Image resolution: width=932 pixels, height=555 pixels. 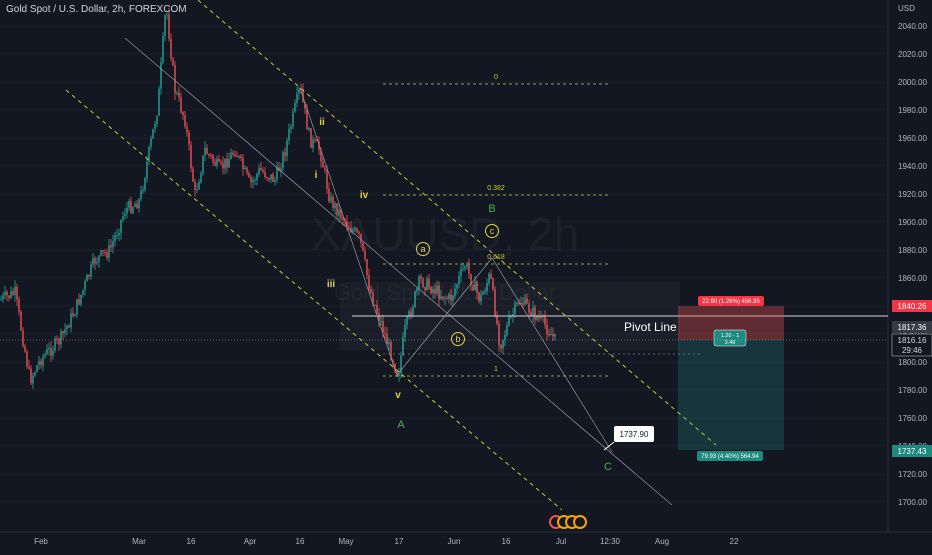 What do you see at coordinates (399, 541) in the screenshot?
I see `time-tick-label: 17` at bounding box center [399, 541].